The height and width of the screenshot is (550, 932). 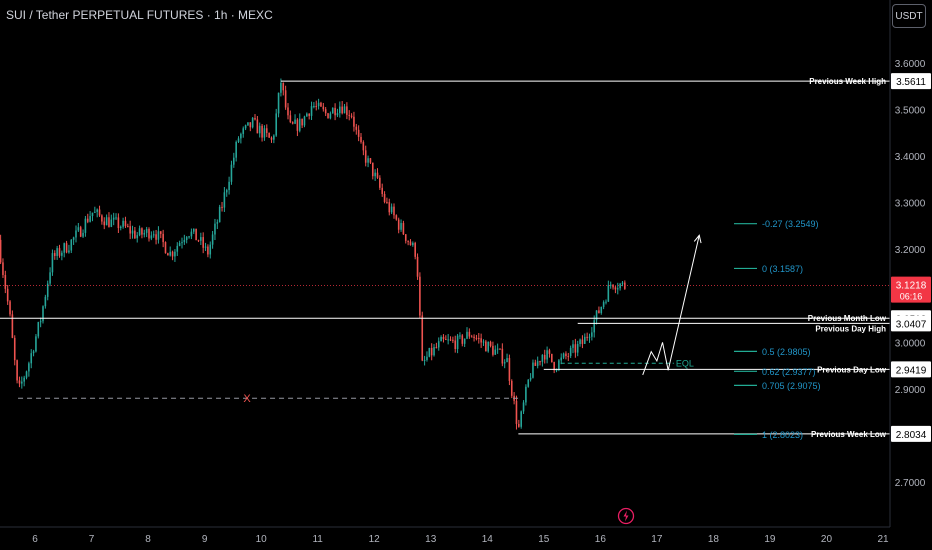 What do you see at coordinates (911, 433) in the screenshot?
I see `level-price-box` at bounding box center [911, 433].